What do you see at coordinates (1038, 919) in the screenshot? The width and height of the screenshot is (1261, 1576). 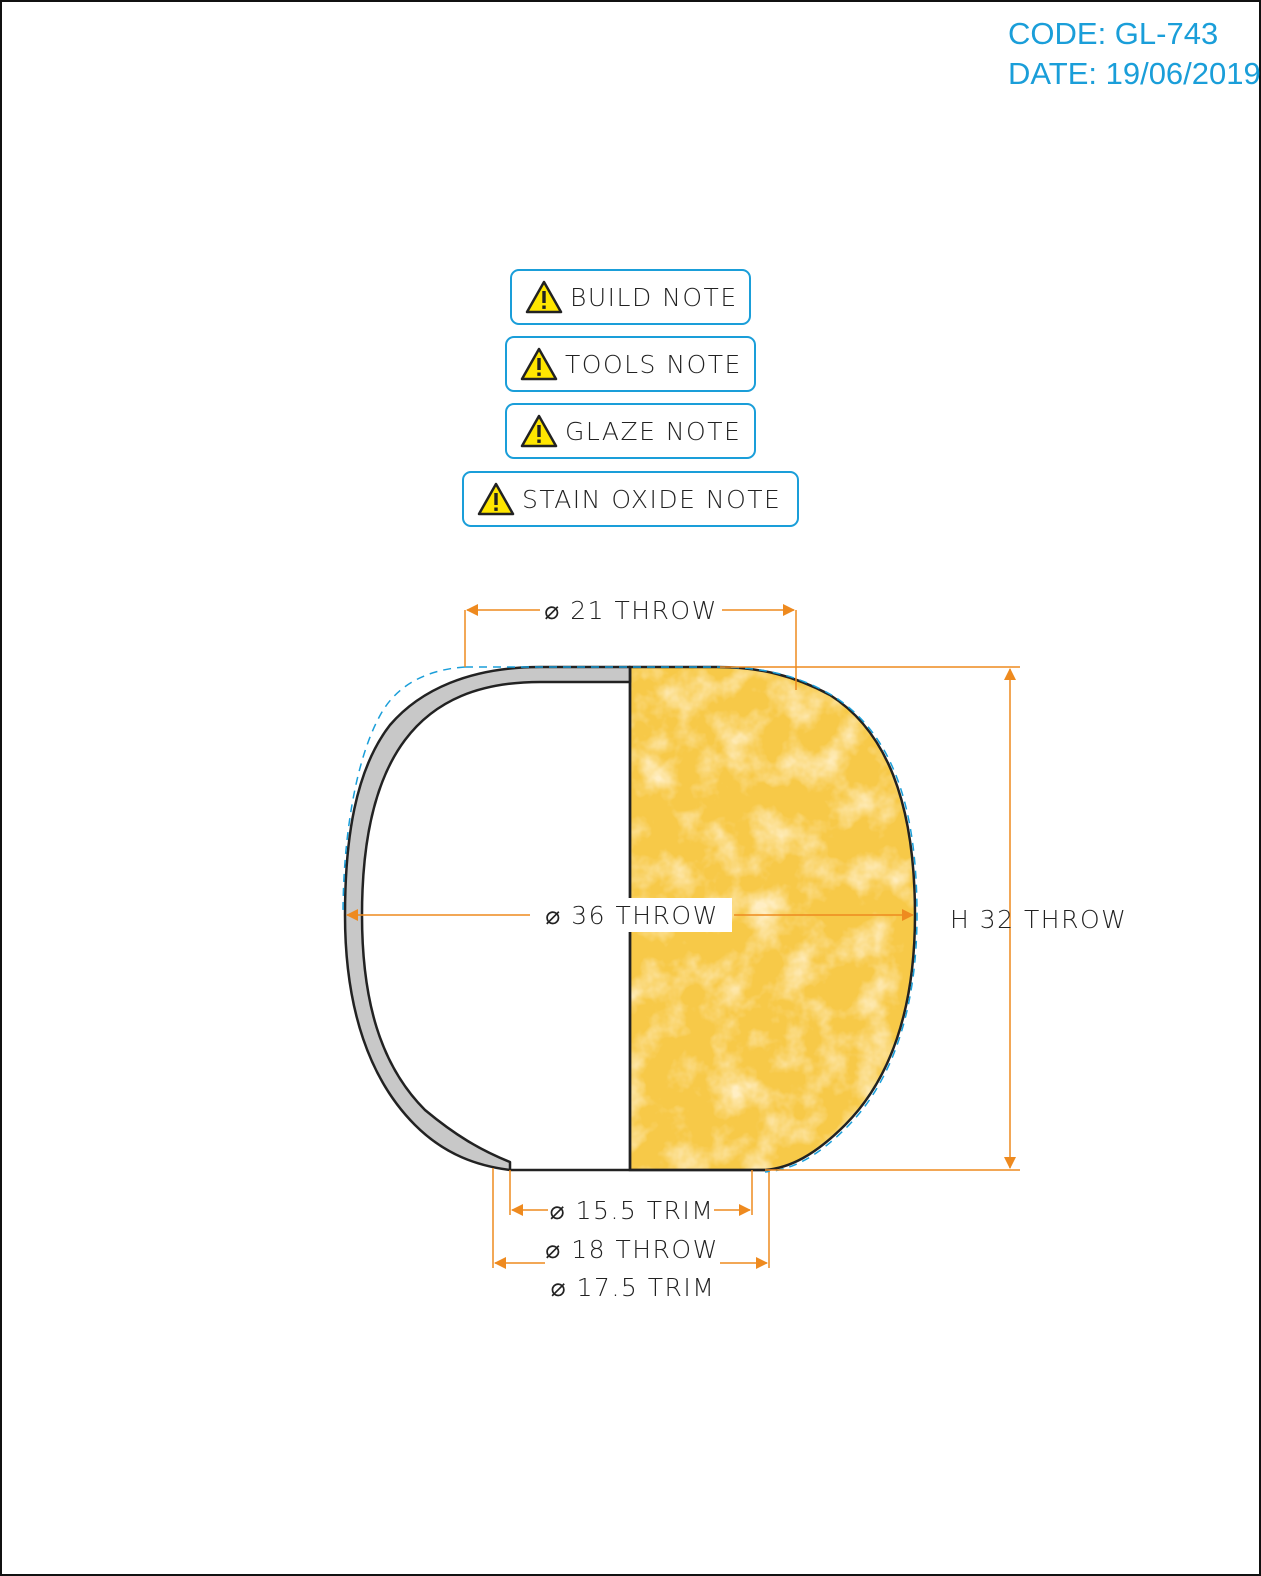 I see `dim-height-label: H 32 THROW` at bounding box center [1038, 919].